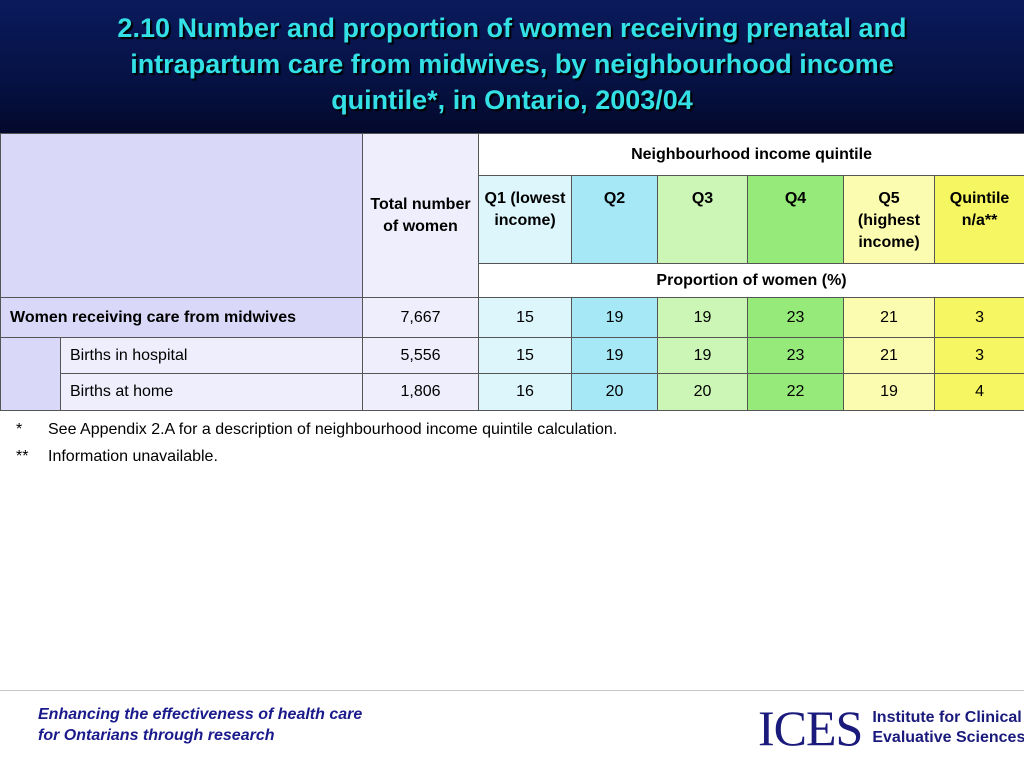 The width and height of the screenshot is (1024, 768). What do you see at coordinates (420, 317) in the screenshot?
I see `cell-total: 7,667` at bounding box center [420, 317].